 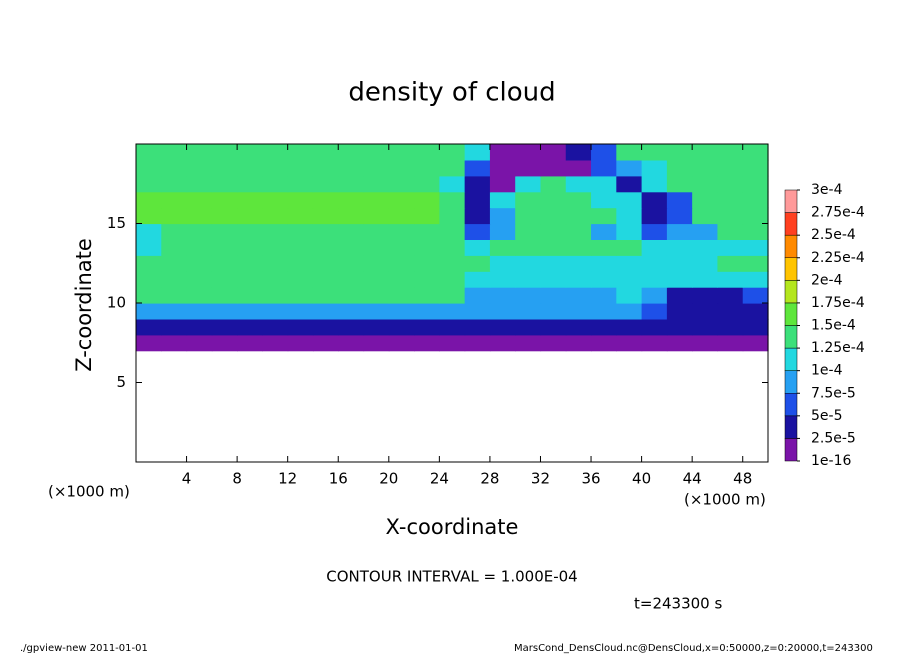 What do you see at coordinates (831, 461) in the screenshot?
I see `colorbar-label: 1e-16` at bounding box center [831, 461].